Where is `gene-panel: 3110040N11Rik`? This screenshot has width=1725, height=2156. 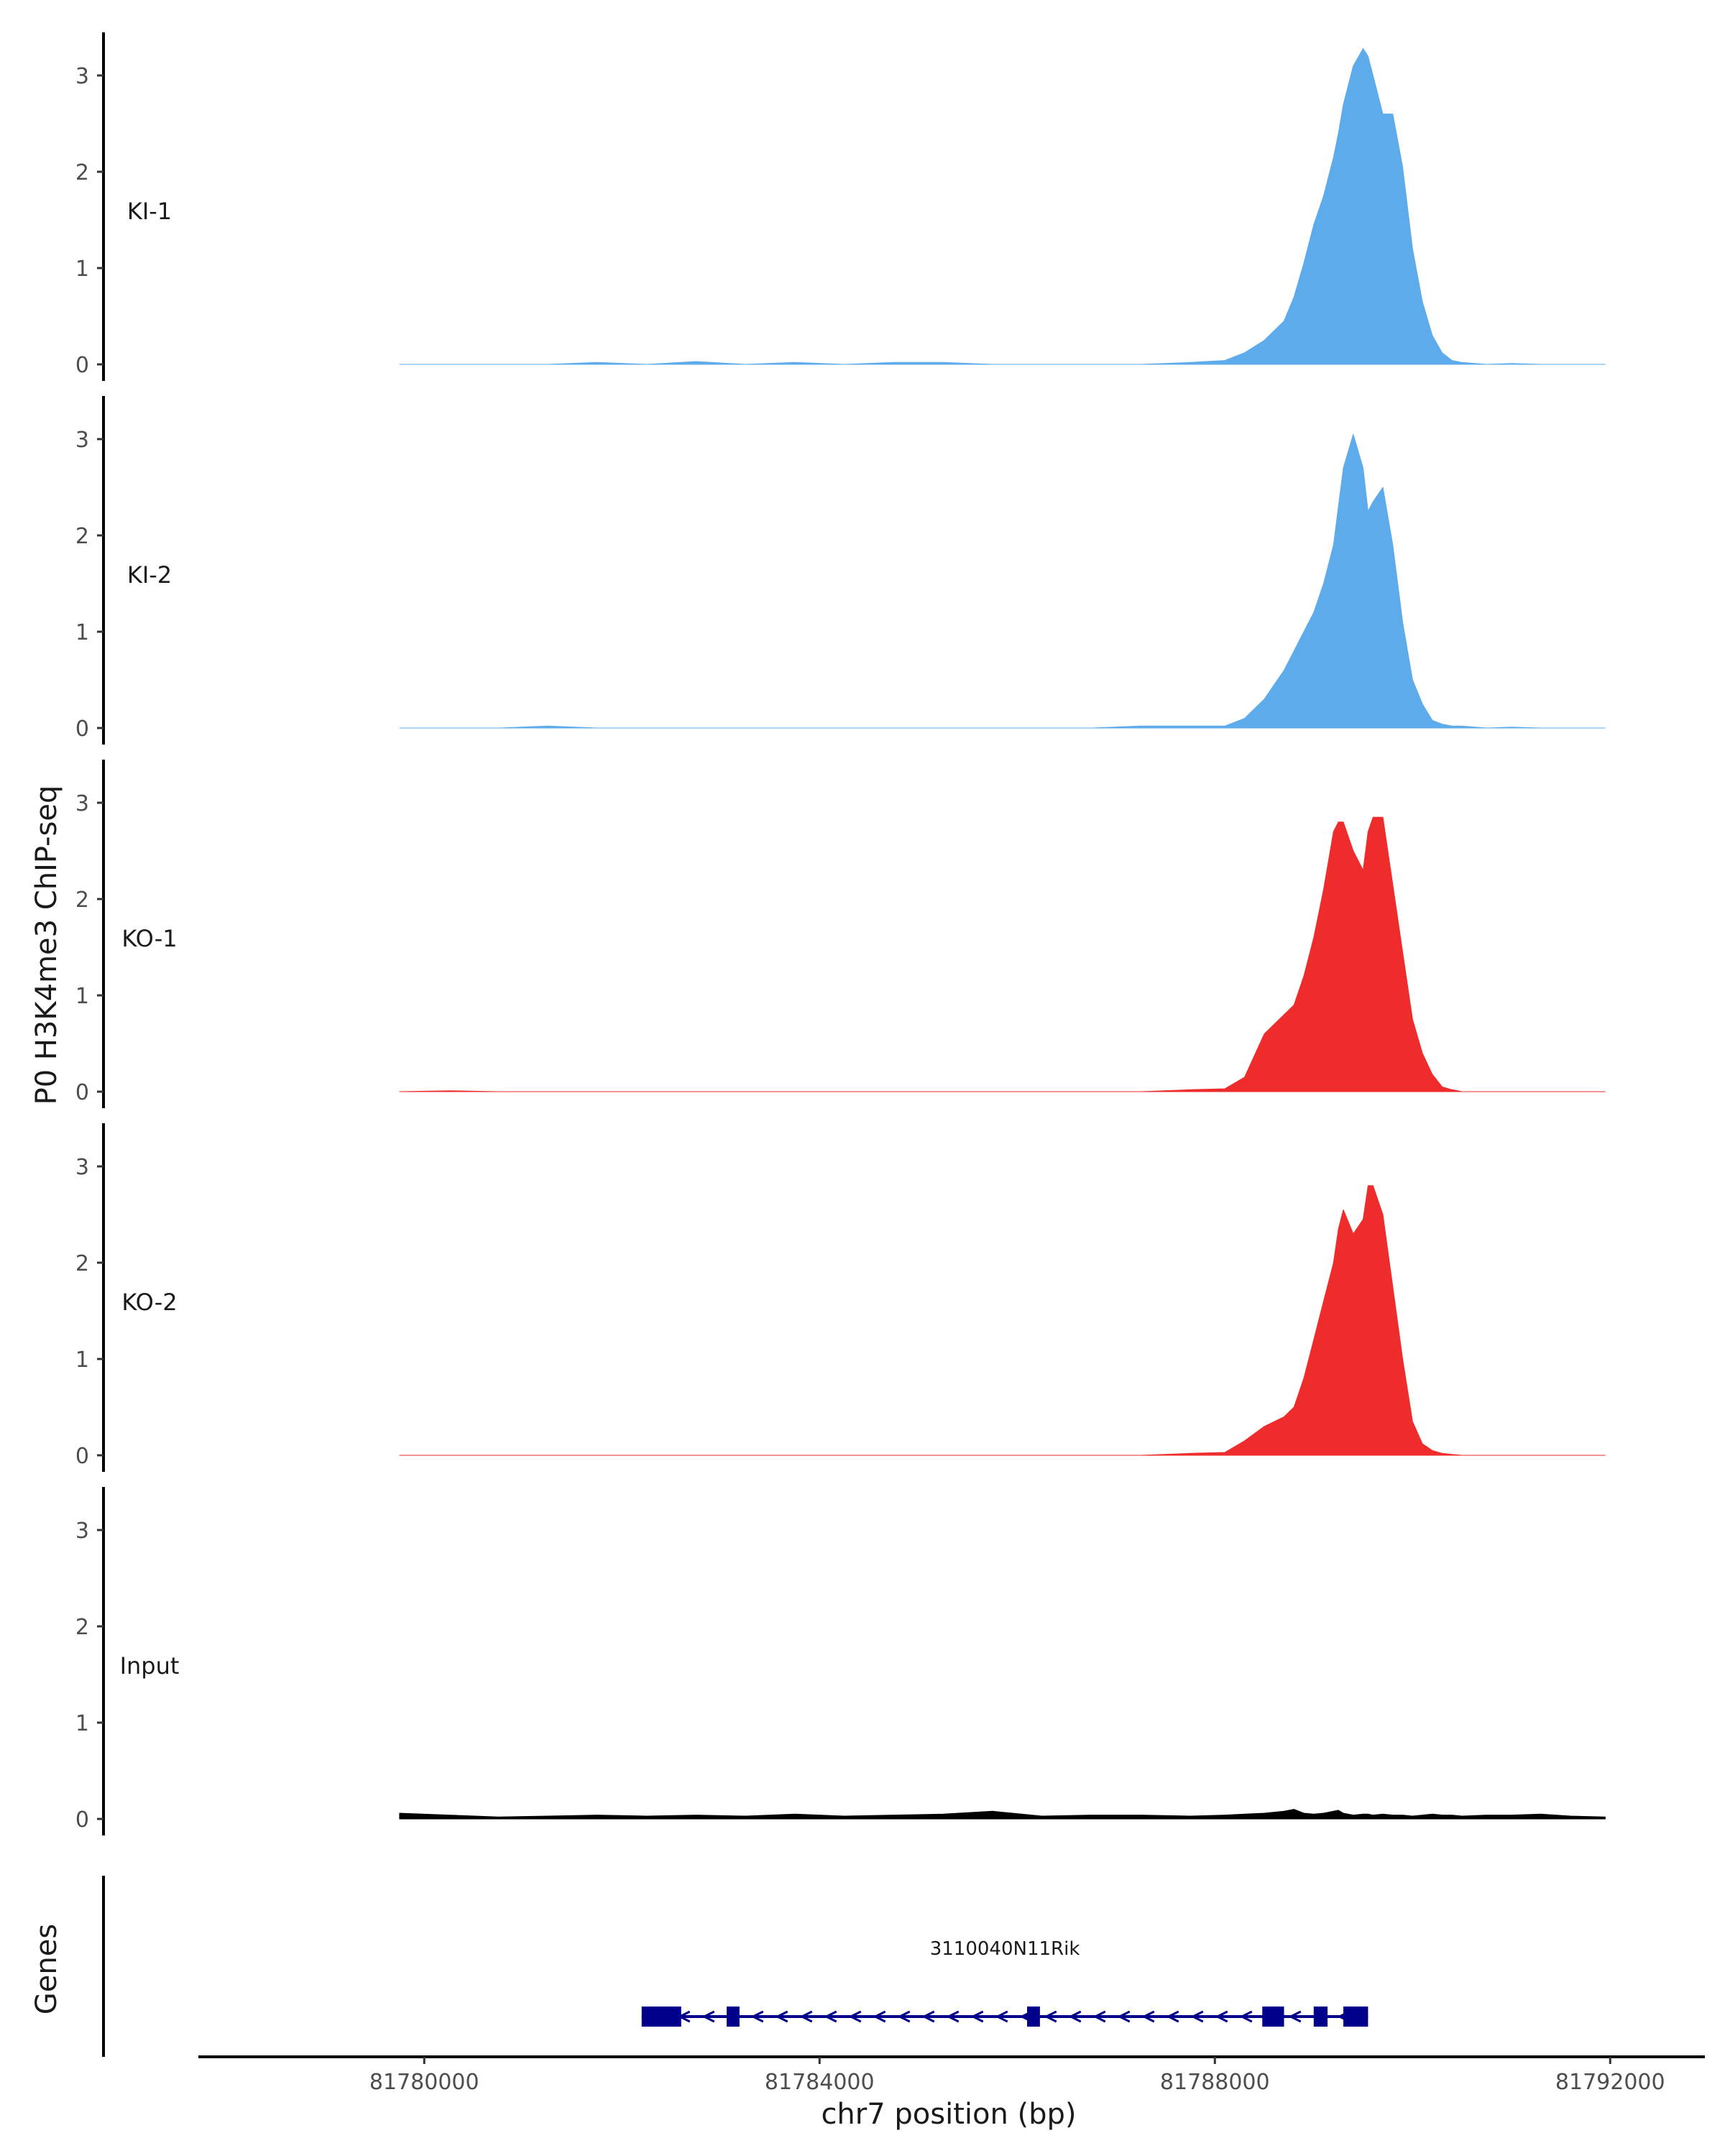
gene-panel: 3110040N11Rik is located at coordinates (735, 1966).